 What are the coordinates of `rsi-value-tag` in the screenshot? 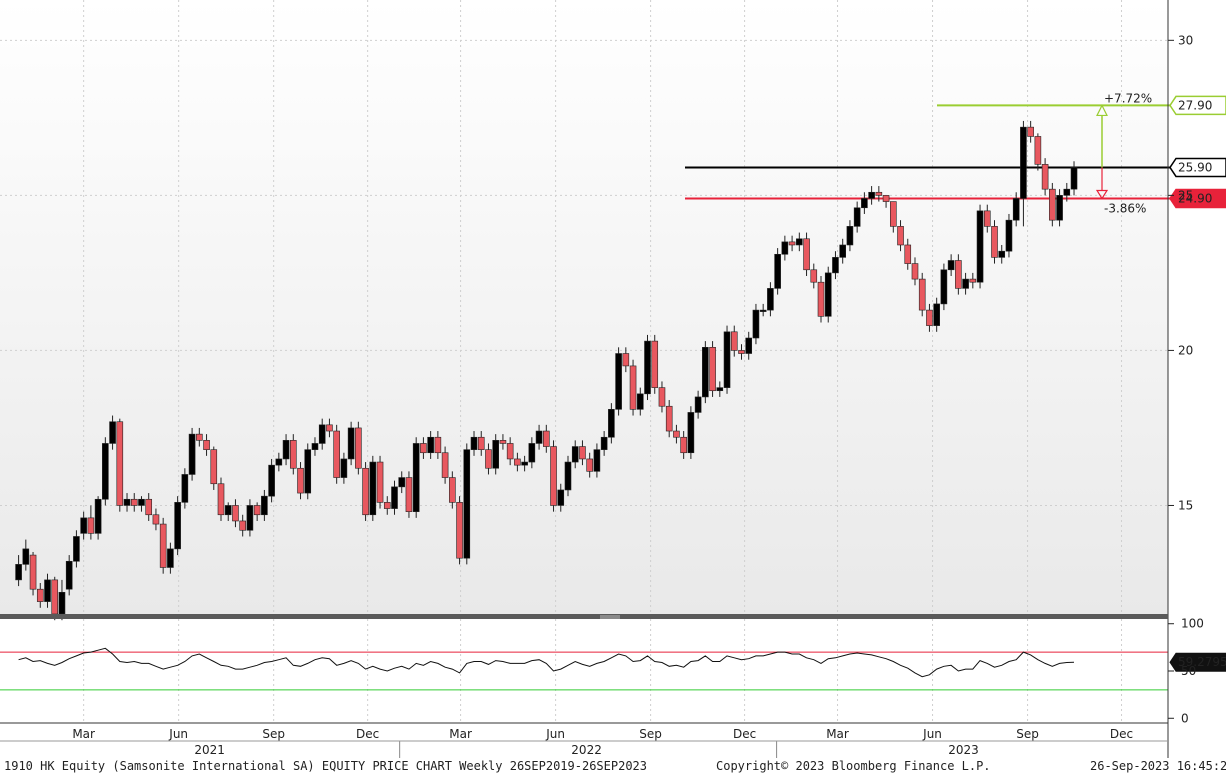 It's located at (1197, 662).